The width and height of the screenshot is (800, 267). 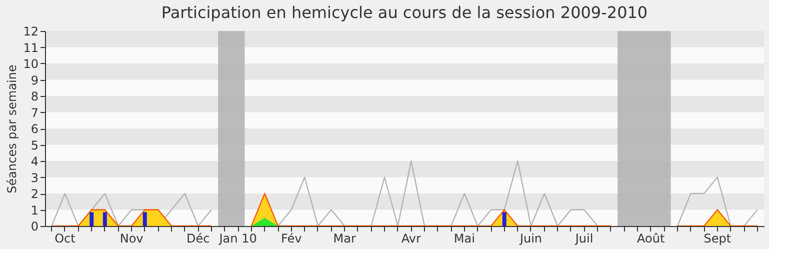 I want to click on y-tick-label: 9, so click(x=34, y=80).